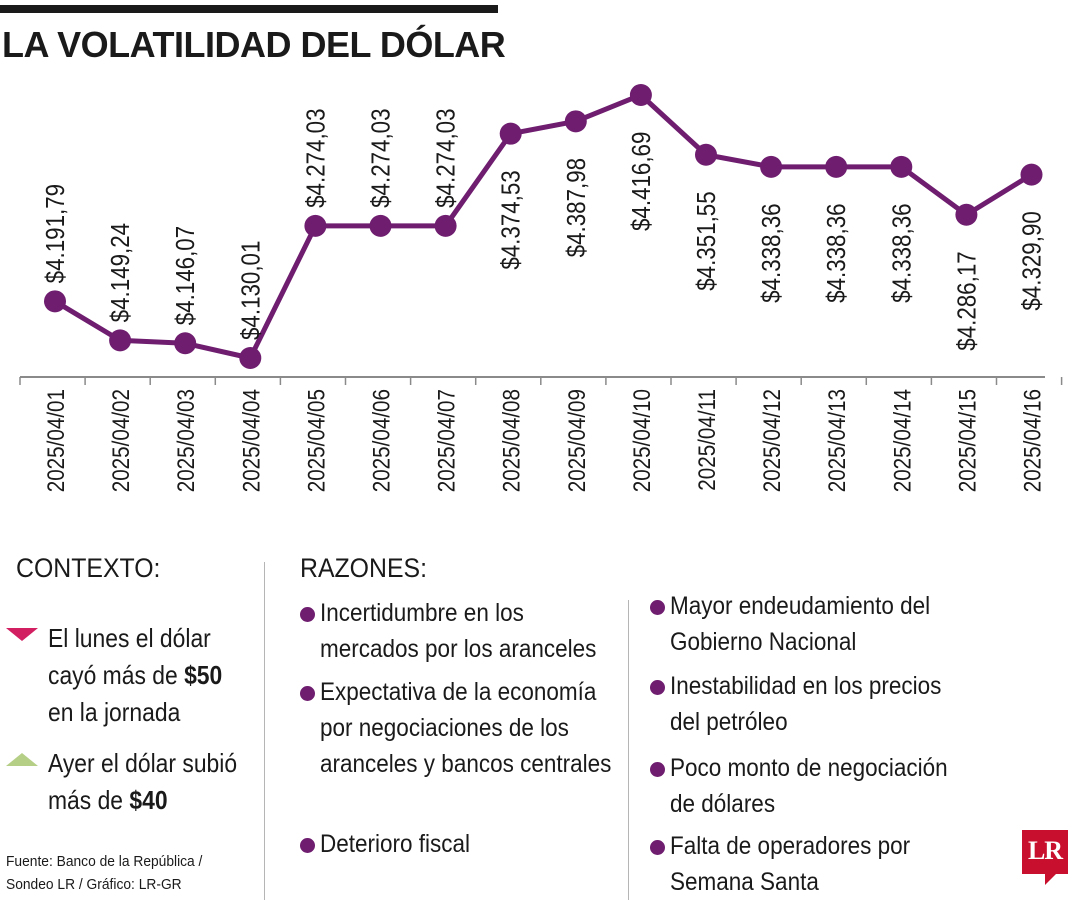 This screenshot has height=900, width=1080. Describe the element at coordinates (902, 440) in the screenshot. I see `x-tick-label: 2025/04/14` at that location.